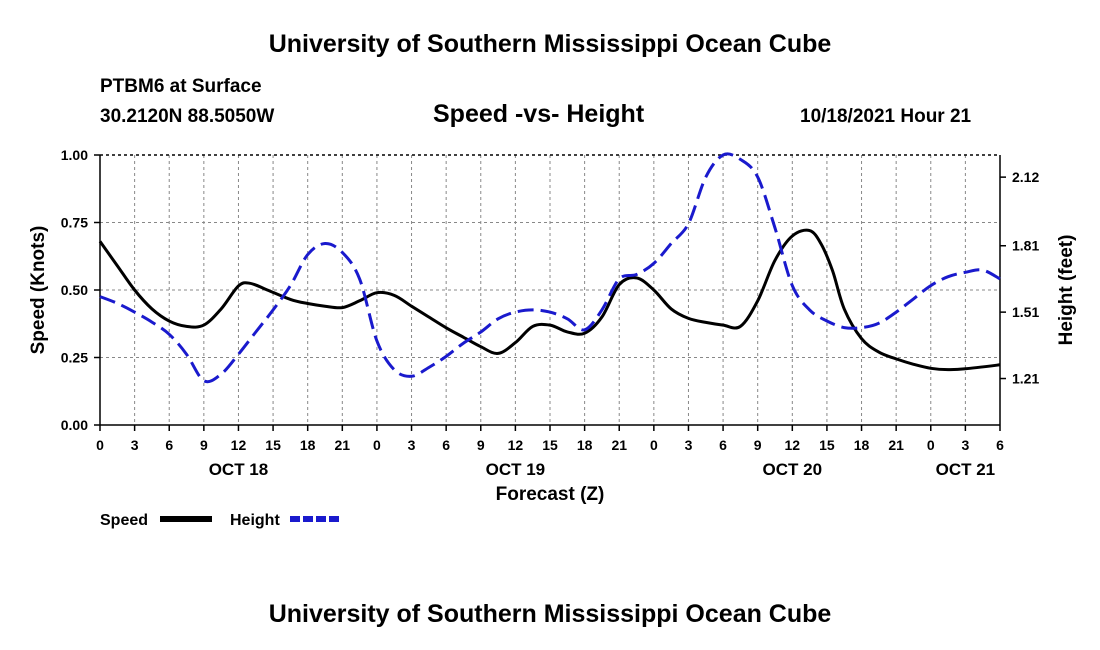  What do you see at coordinates (539, 114) in the screenshot?
I see `chart-title: Speed -vs- Height` at bounding box center [539, 114].